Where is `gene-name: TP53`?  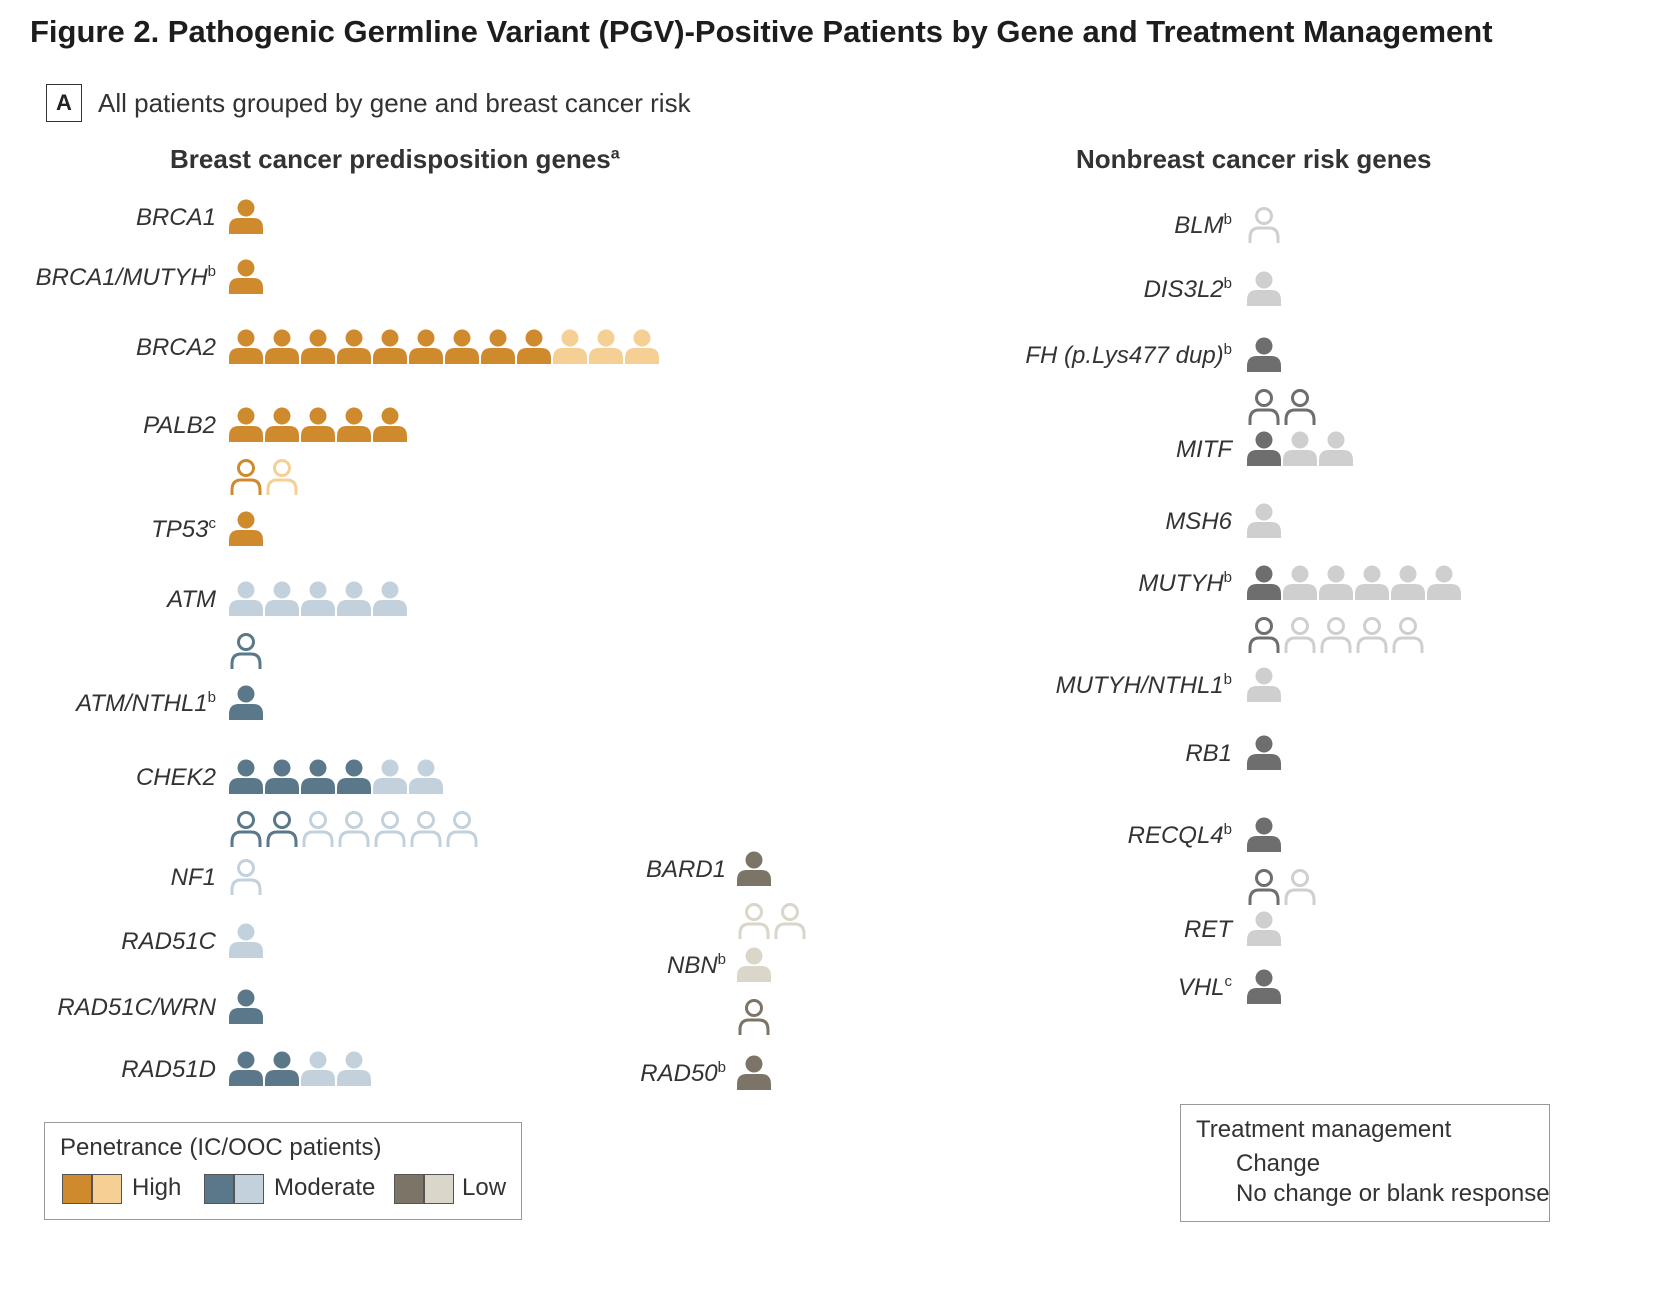 gene-name: TP53 is located at coordinates (180, 529).